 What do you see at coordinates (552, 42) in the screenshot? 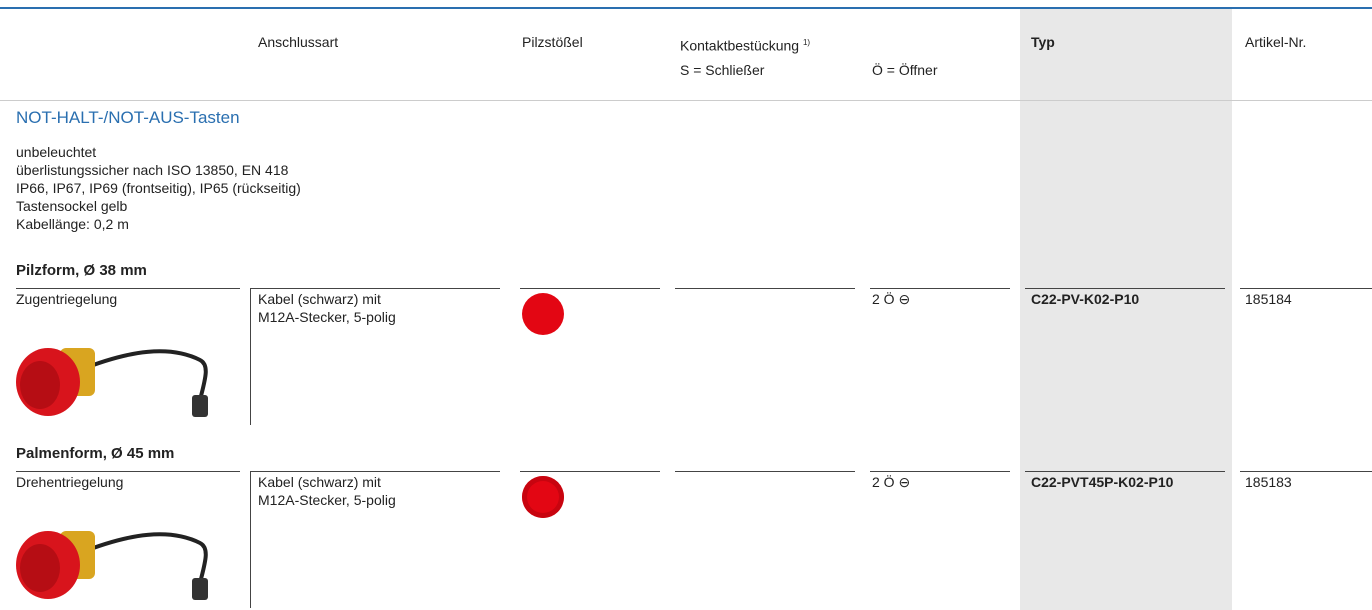
I see `column-header: Pilzstößel` at bounding box center [552, 42].